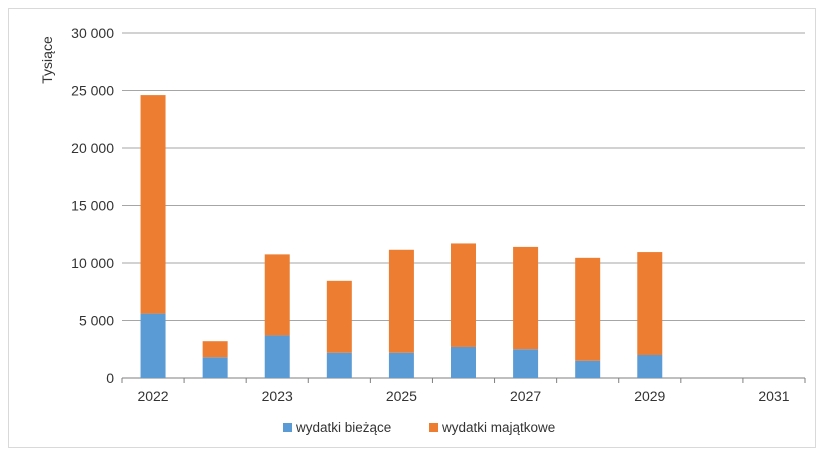  Describe the element at coordinates (339, 316) in the screenshot. I see `bar-capital-2025` at that location.